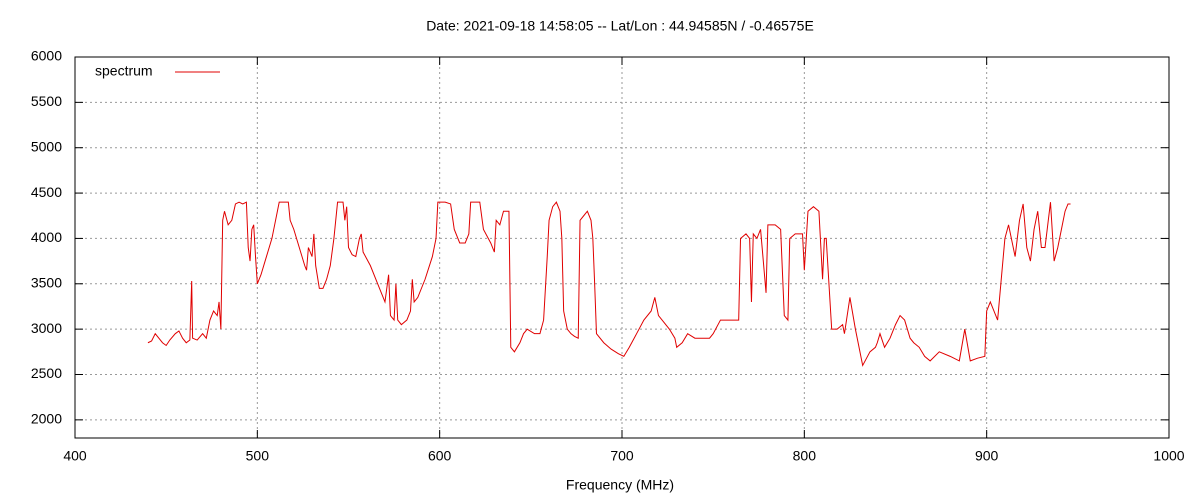  What do you see at coordinates (46, 192) in the screenshot?
I see `y-tick-label: 4500` at bounding box center [46, 192].